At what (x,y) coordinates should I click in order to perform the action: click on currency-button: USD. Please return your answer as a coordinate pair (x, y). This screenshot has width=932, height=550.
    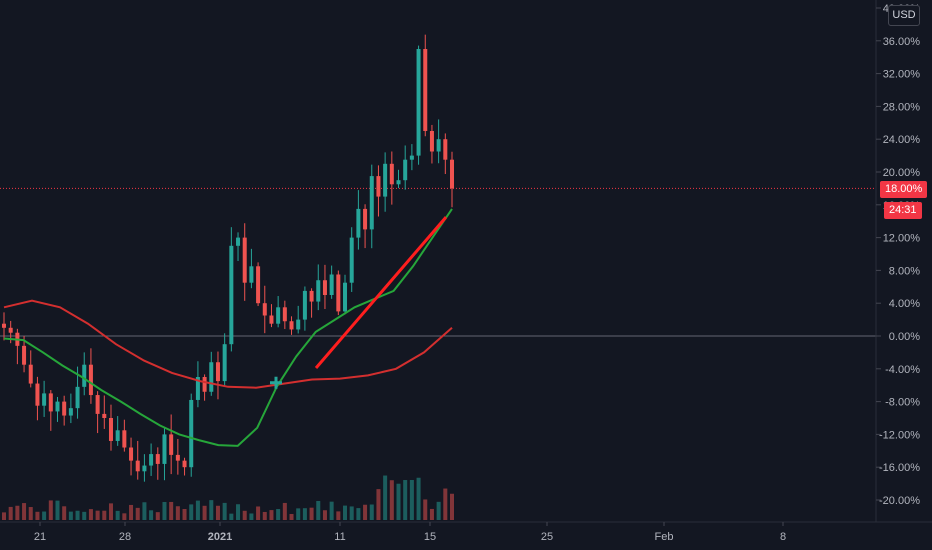
    Looking at the image, I should click on (904, 15).